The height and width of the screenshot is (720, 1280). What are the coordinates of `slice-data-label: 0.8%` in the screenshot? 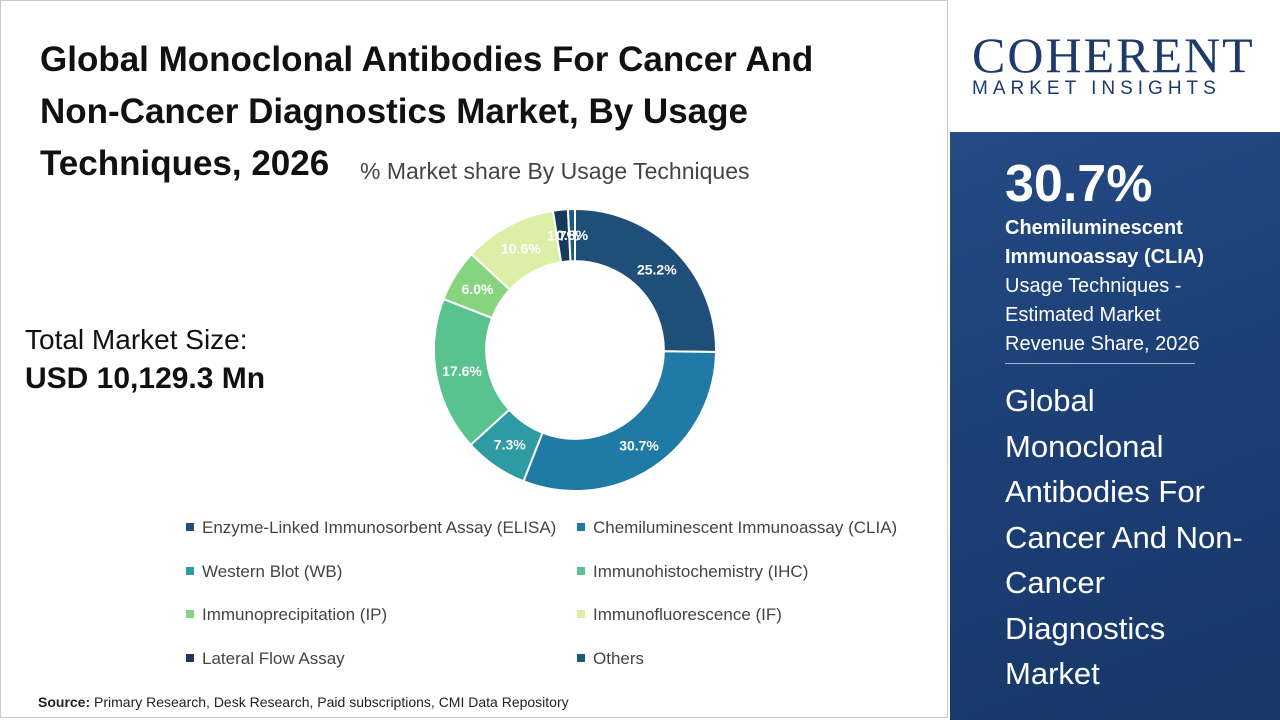 It's located at (572, 235).